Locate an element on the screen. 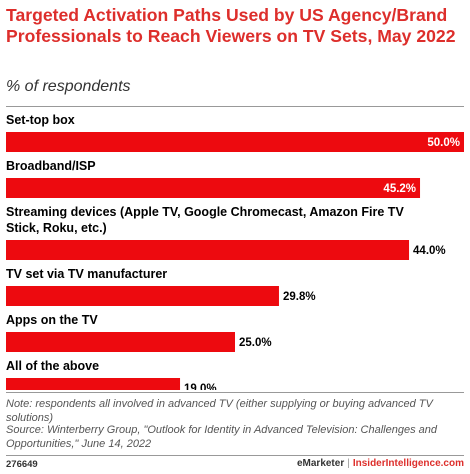 Image resolution: width=470 pixels, height=474 pixels. bar-broadband-isp is located at coordinates (213, 188).